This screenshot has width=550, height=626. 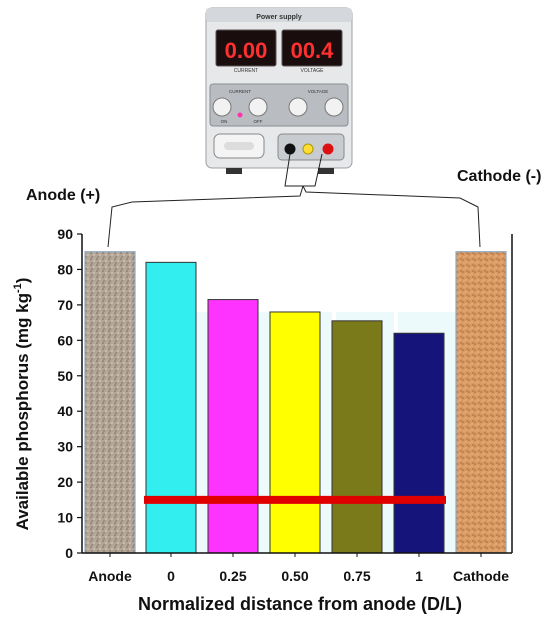 What do you see at coordinates (65, 234) in the screenshot?
I see `y-tick-label: 90` at bounding box center [65, 234].